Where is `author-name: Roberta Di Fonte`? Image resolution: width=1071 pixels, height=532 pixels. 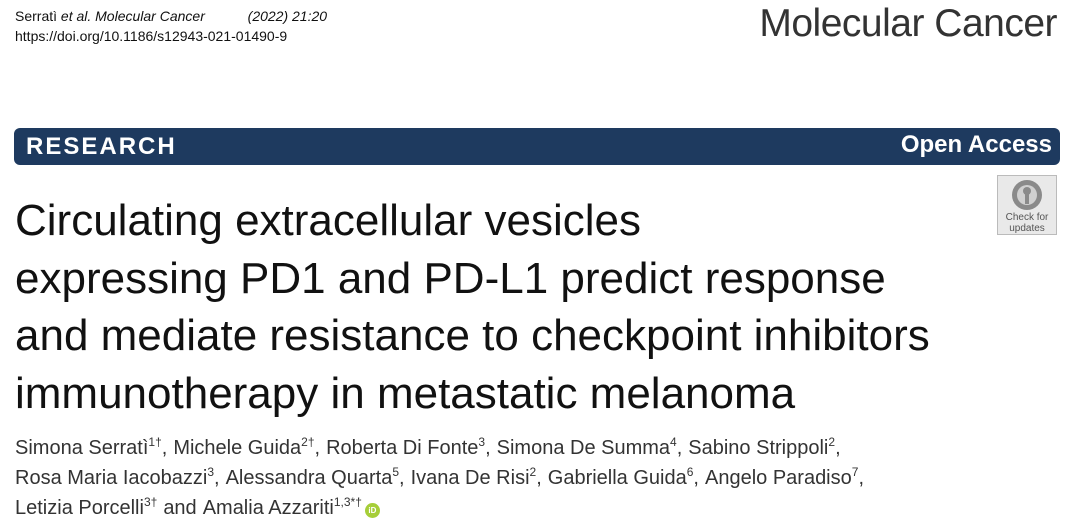 author-name: Roberta Di Fonte is located at coordinates (402, 448).